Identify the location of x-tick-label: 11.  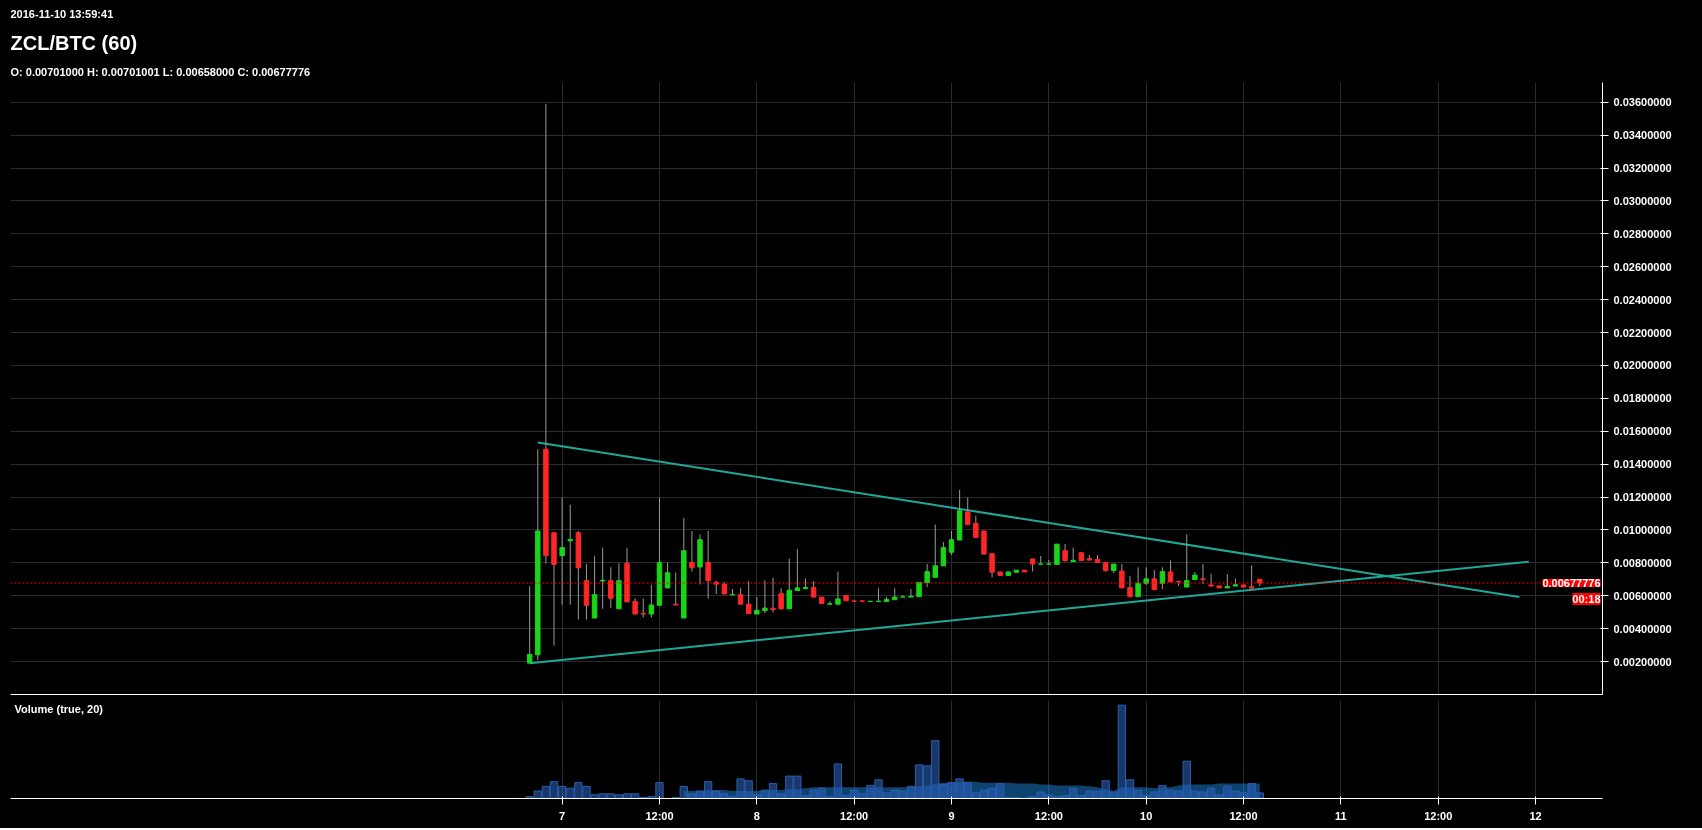
(1341, 815).